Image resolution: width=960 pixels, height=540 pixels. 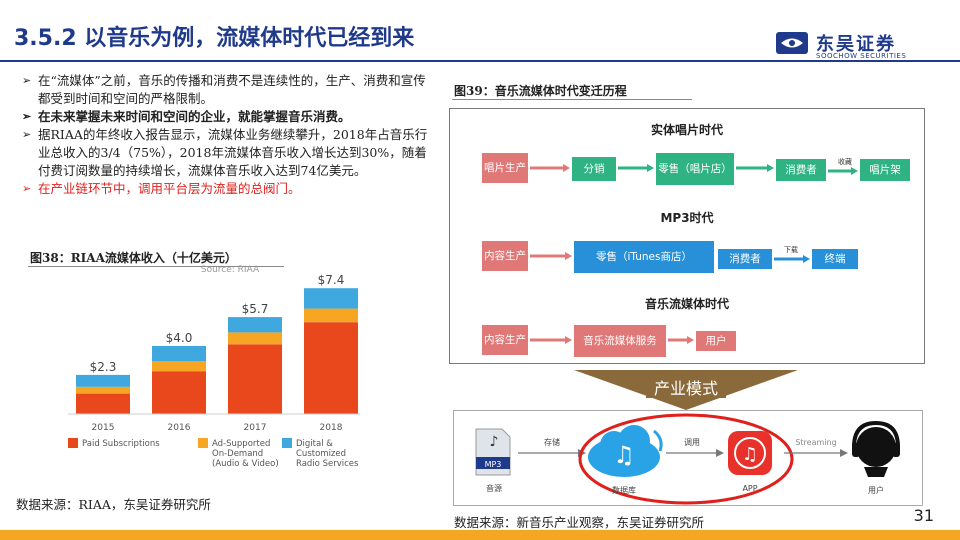 What do you see at coordinates (314, 444) in the screenshot?
I see `legend-label: Digital &` at bounding box center [314, 444].